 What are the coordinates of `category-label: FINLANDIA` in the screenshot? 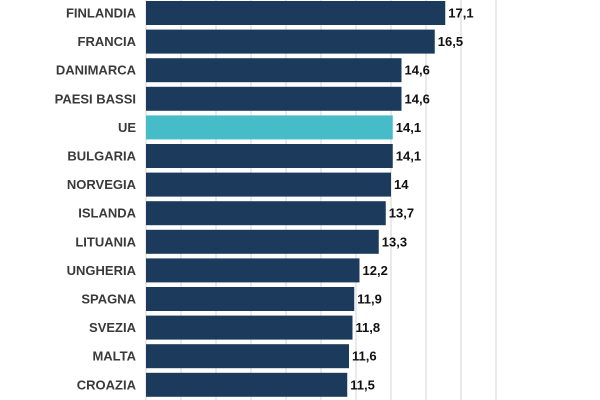 It's located at (101, 13).